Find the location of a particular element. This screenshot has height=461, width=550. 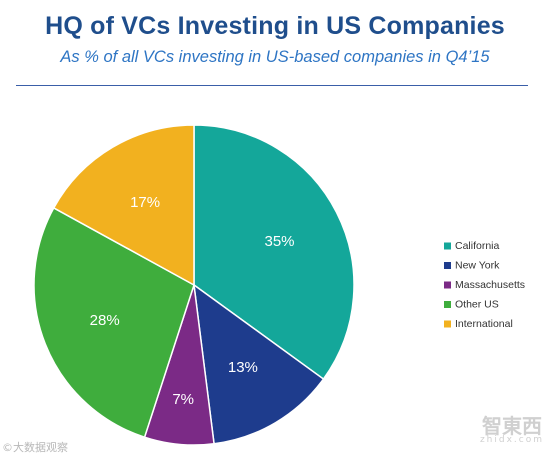

pie-label-other-us: 28% is located at coordinates (105, 320).